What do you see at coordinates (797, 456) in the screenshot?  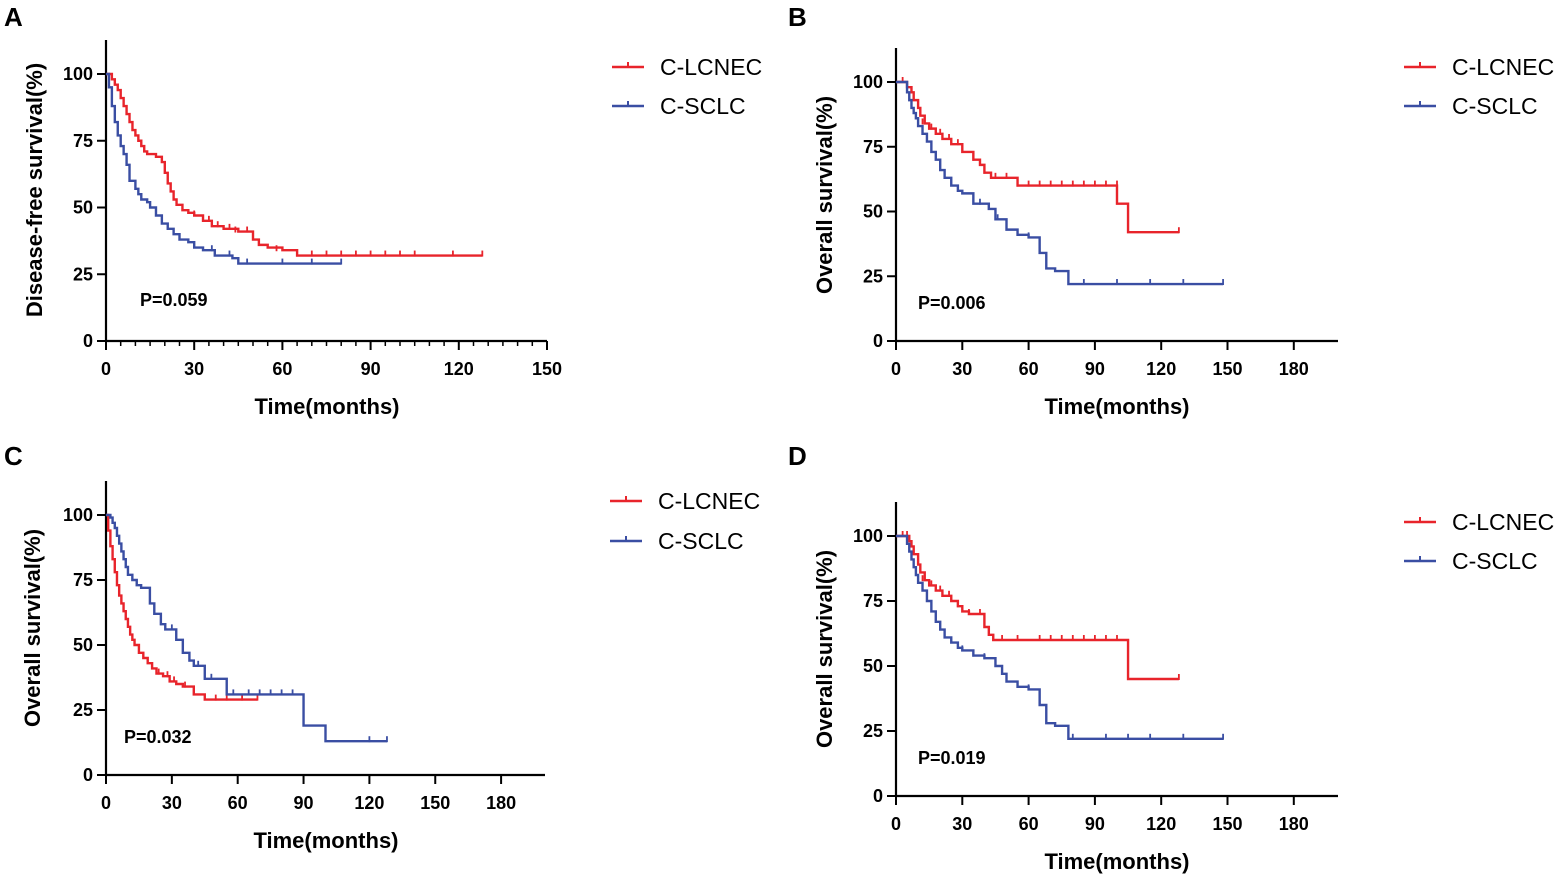 I see `panel-letter: D` at bounding box center [797, 456].